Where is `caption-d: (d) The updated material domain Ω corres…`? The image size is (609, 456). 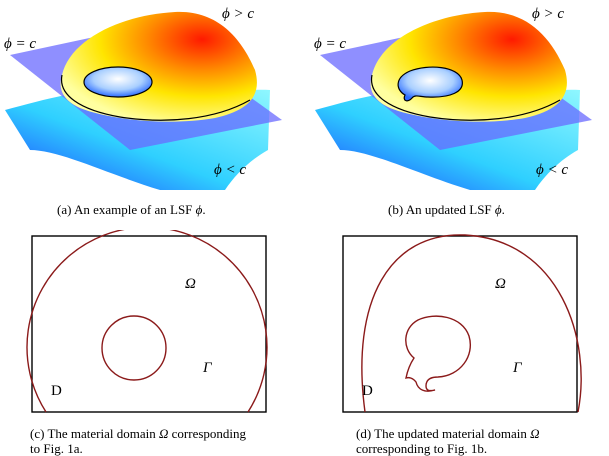
caption-d: (d) The updated material domain Ω corres… is located at coordinates (448, 441).